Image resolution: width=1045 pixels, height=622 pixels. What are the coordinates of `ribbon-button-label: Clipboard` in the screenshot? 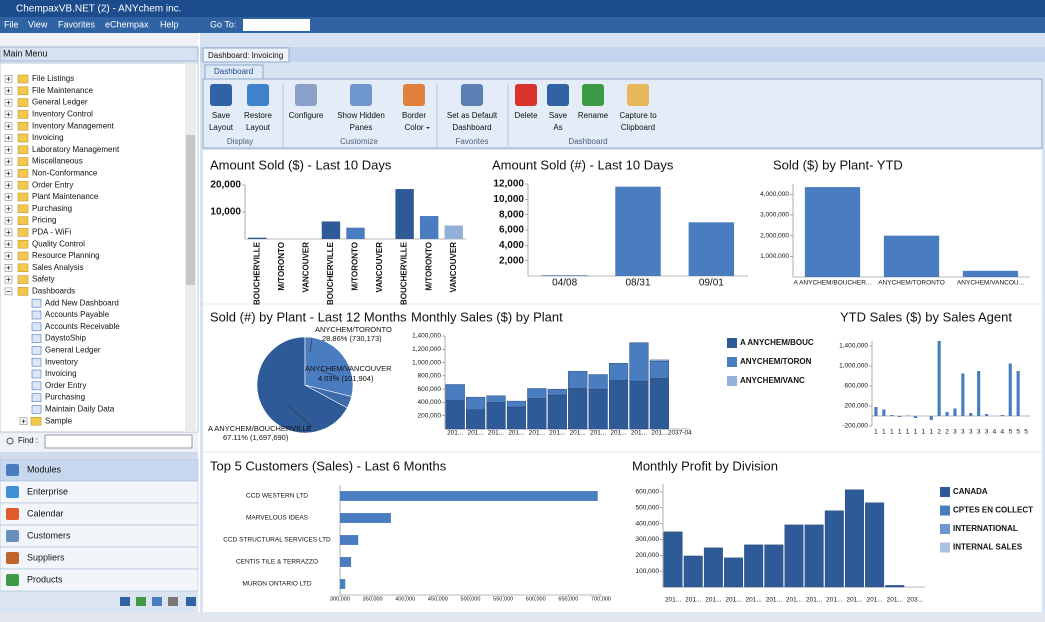 It's located at (638, 127).